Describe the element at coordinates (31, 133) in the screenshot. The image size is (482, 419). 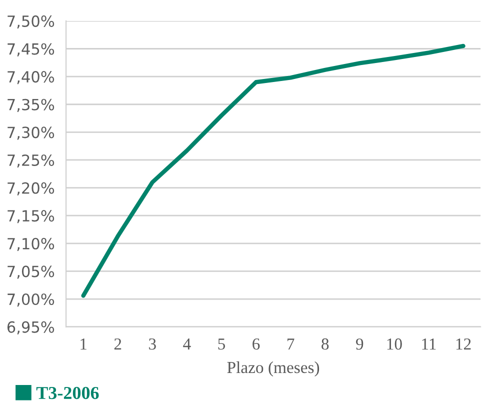
I see `y-tick-label: 7,30%` at that location.